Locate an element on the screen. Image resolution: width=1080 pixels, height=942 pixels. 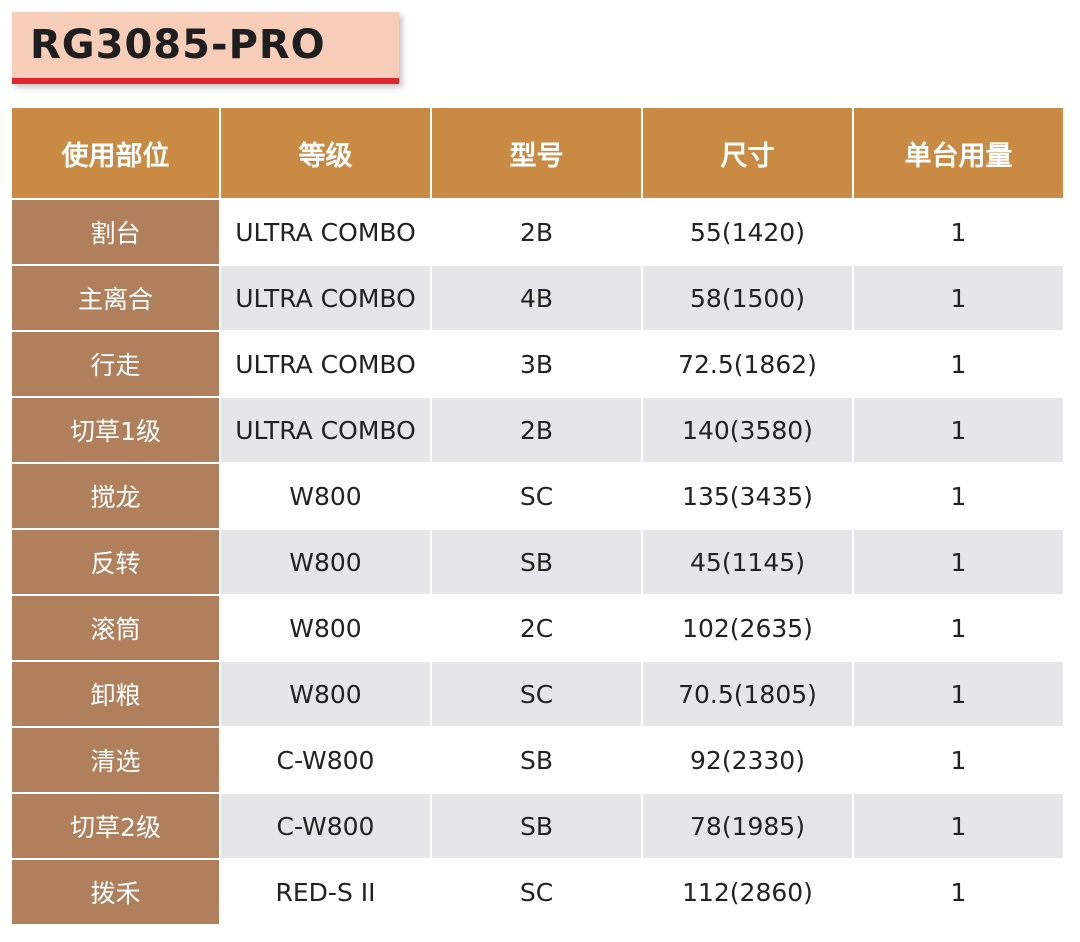
cell-part: 清选 is located at coordinates (115, 760).